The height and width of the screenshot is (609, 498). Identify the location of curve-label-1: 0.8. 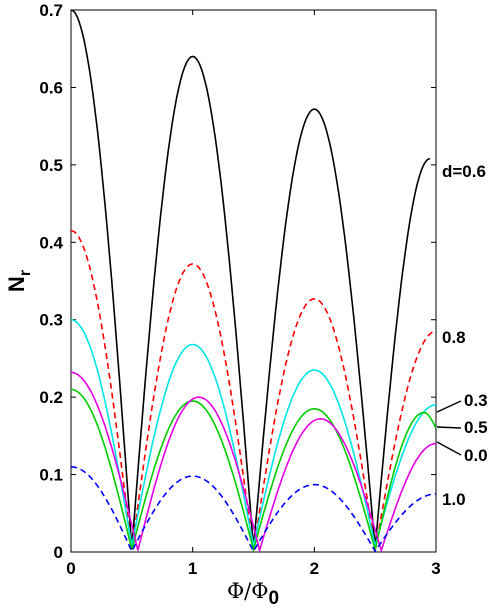
(454, 337).